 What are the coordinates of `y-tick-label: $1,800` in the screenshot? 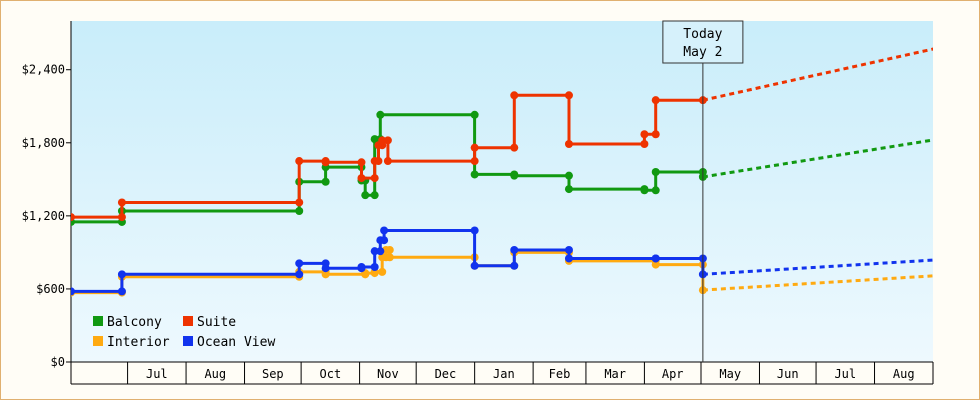 It's located at (43, 143).